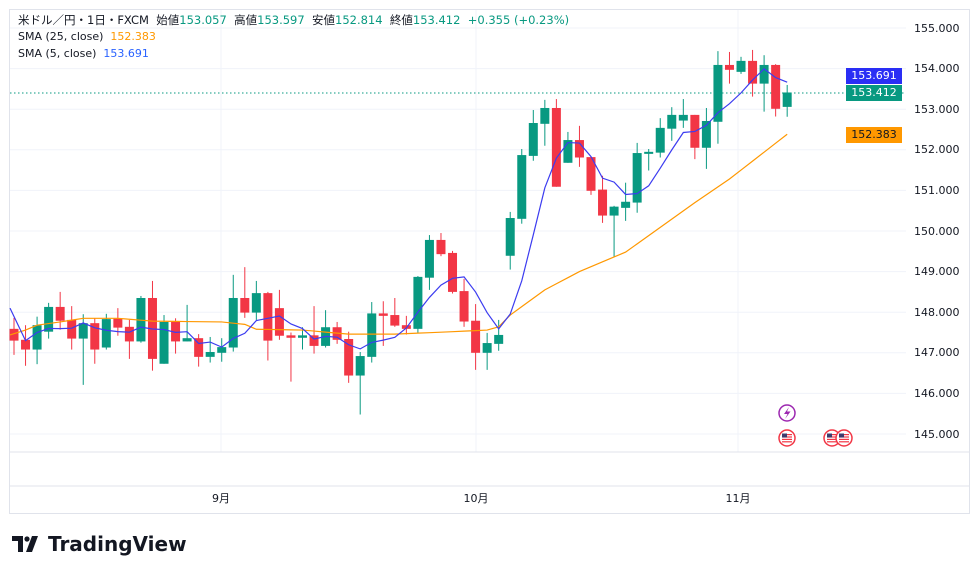  What do you see at coordinates (133, 36) in the screenshot?
I see `sma25-value: 152.383` at bounding box center [133, 36].